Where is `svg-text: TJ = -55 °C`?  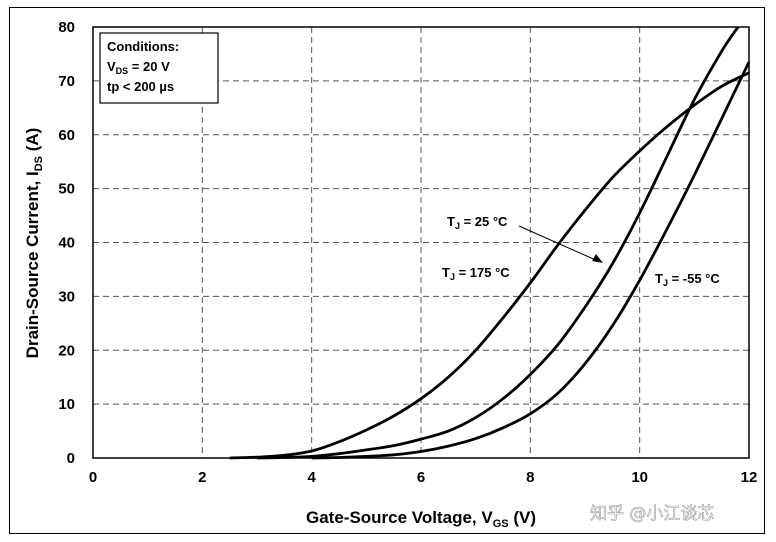
svg-text: TJ = -55 °C is located at coordinates (687, 279).